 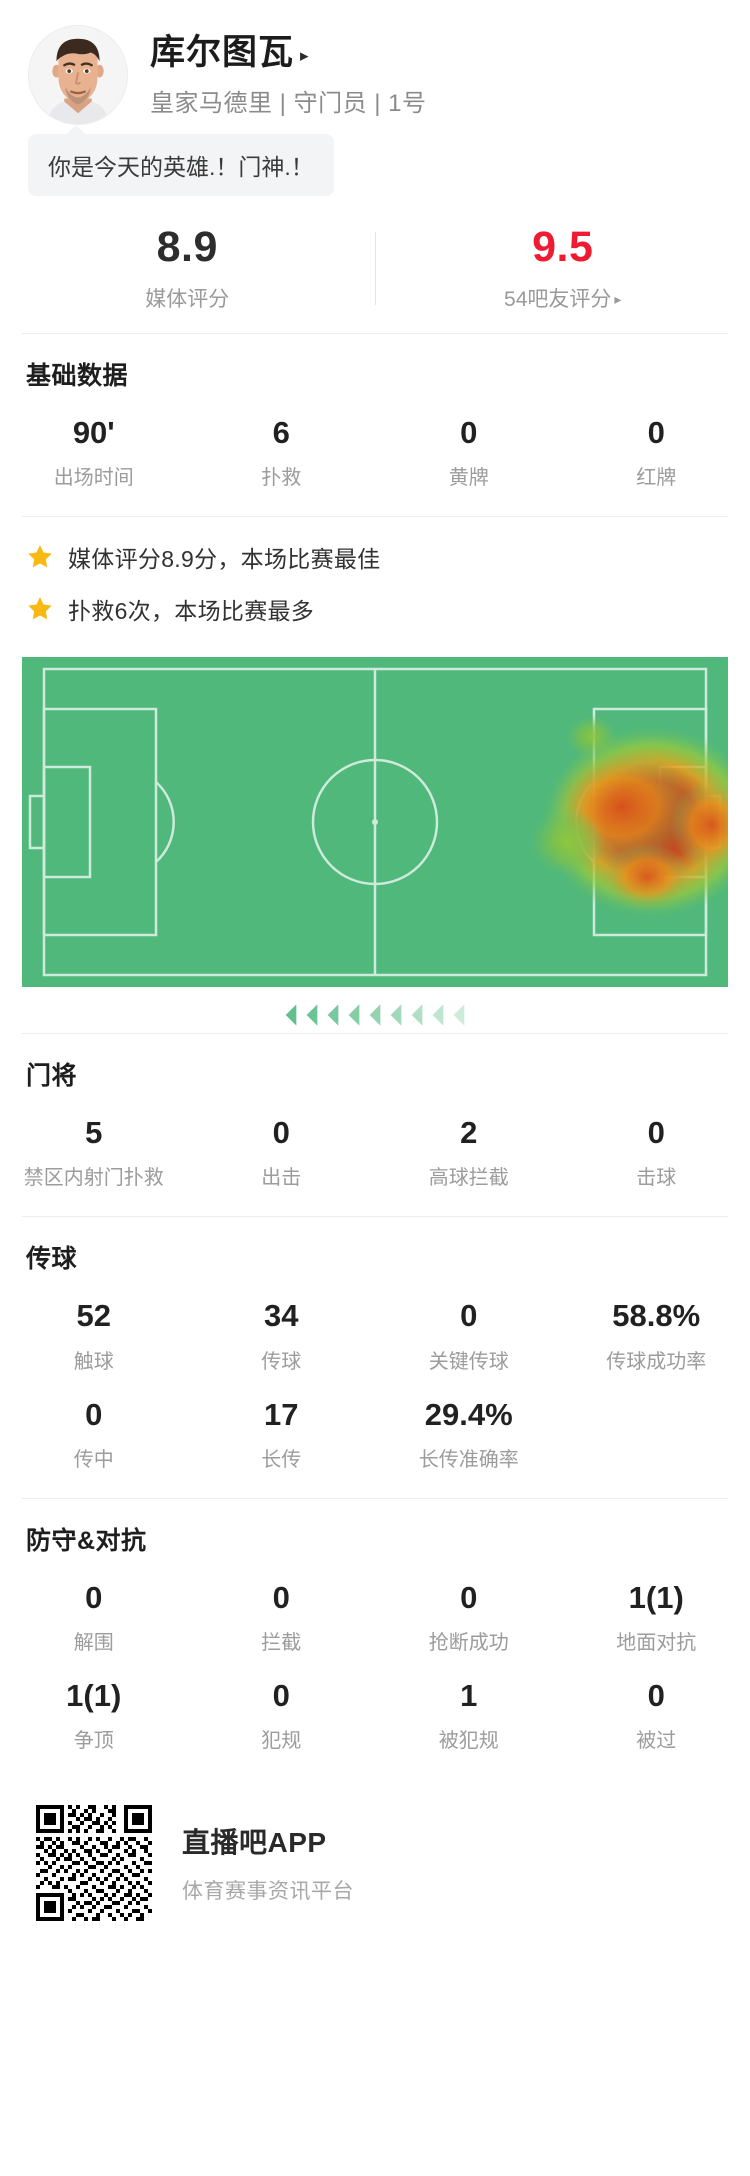 I want to click on stat-label: 长传, so click(x=281, y=1459).